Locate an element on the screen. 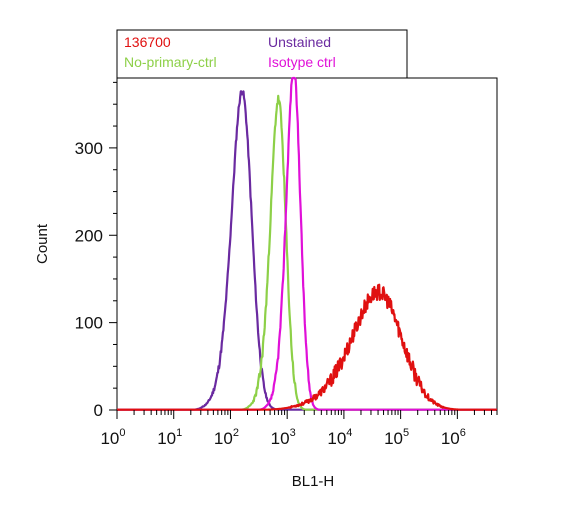  x-tick-label: 10² is located at coordinates (226, 437).